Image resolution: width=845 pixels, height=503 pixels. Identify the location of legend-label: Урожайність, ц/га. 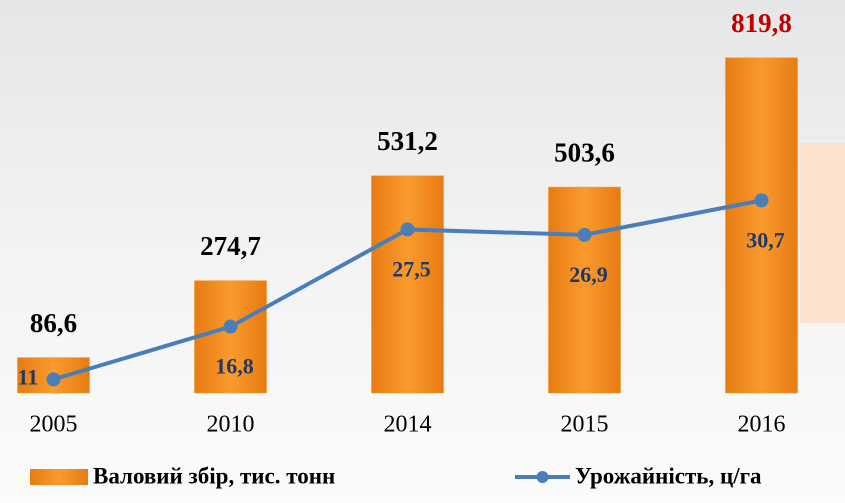
(668, 475).